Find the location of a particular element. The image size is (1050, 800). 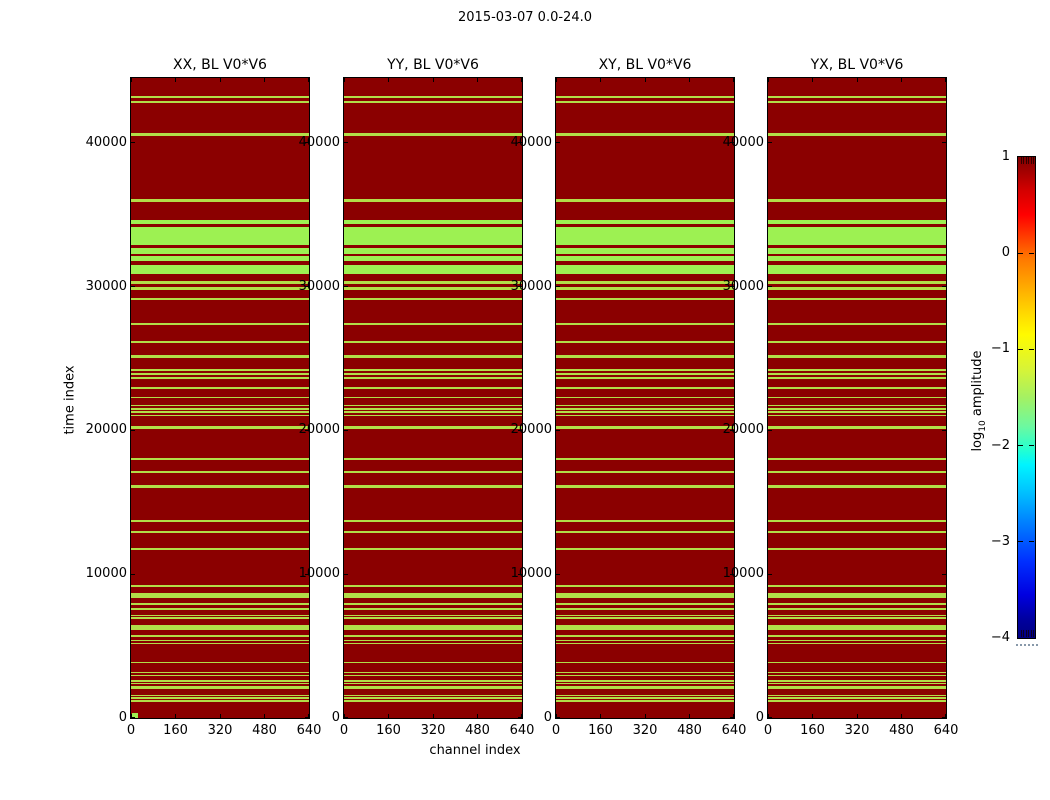

colorbar-underline-dots is located at coordinates (1027, 645).